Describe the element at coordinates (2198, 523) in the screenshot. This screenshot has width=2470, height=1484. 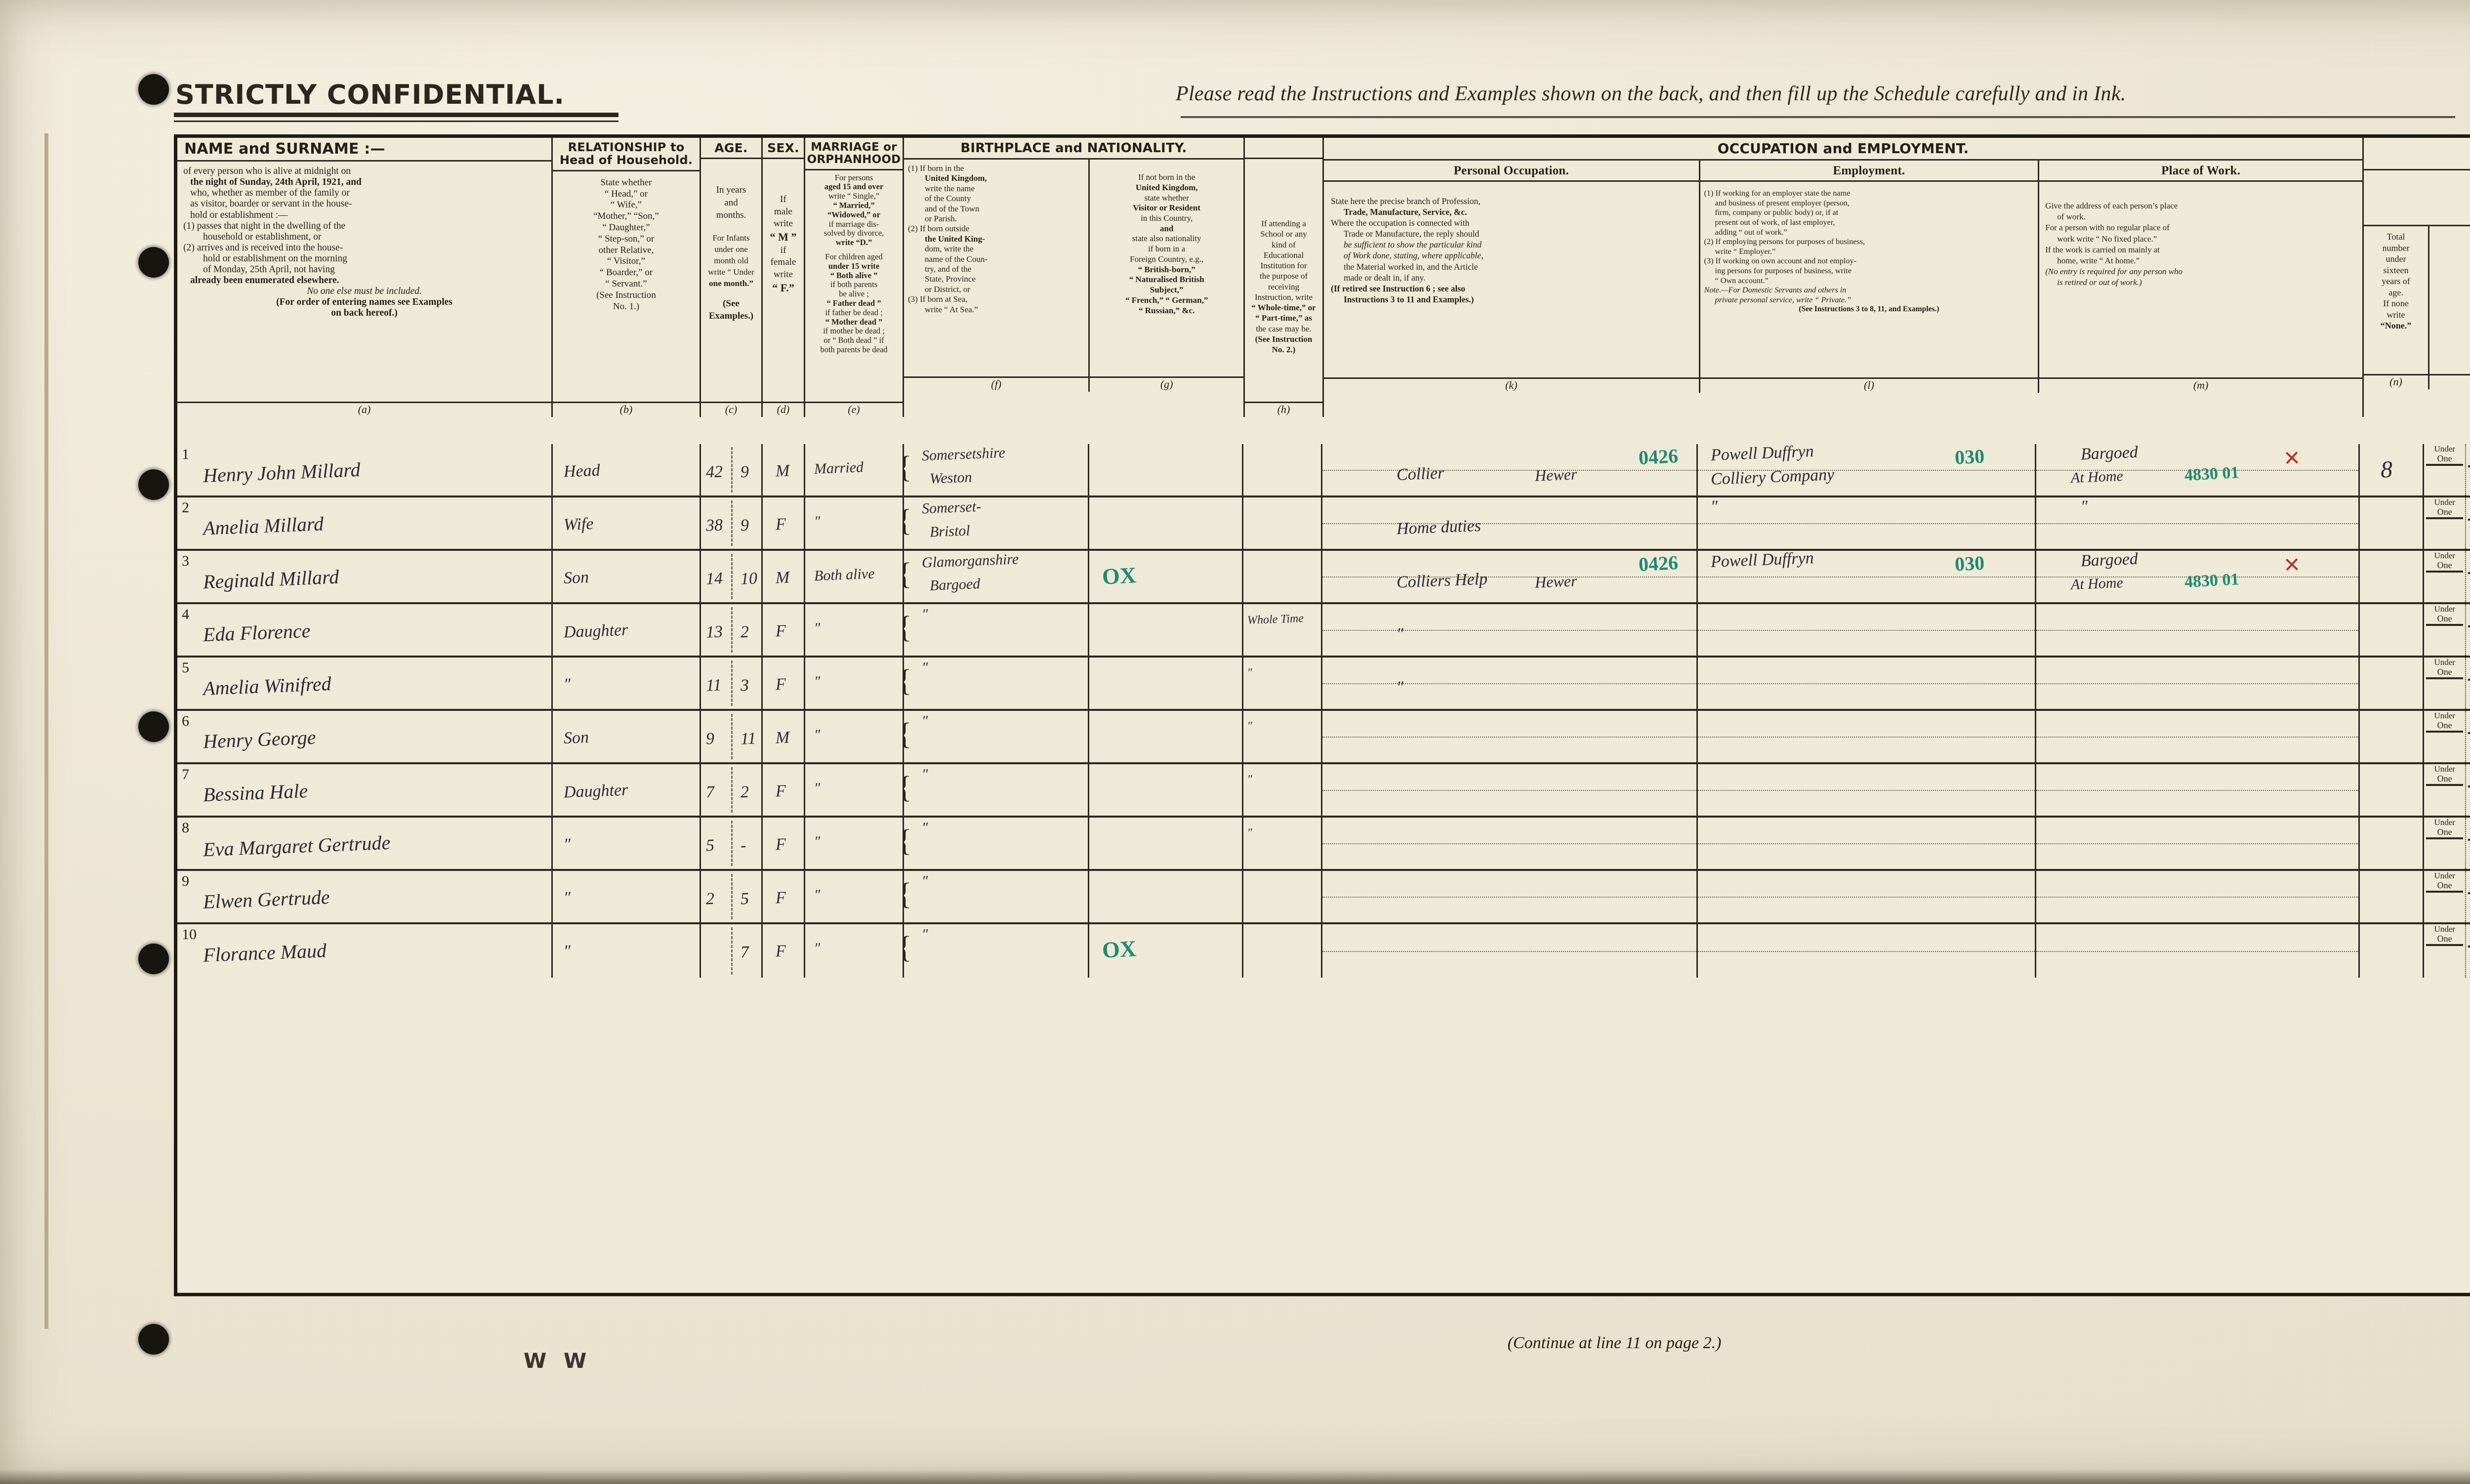
I see `cell-place-of-work: ″` at that location.